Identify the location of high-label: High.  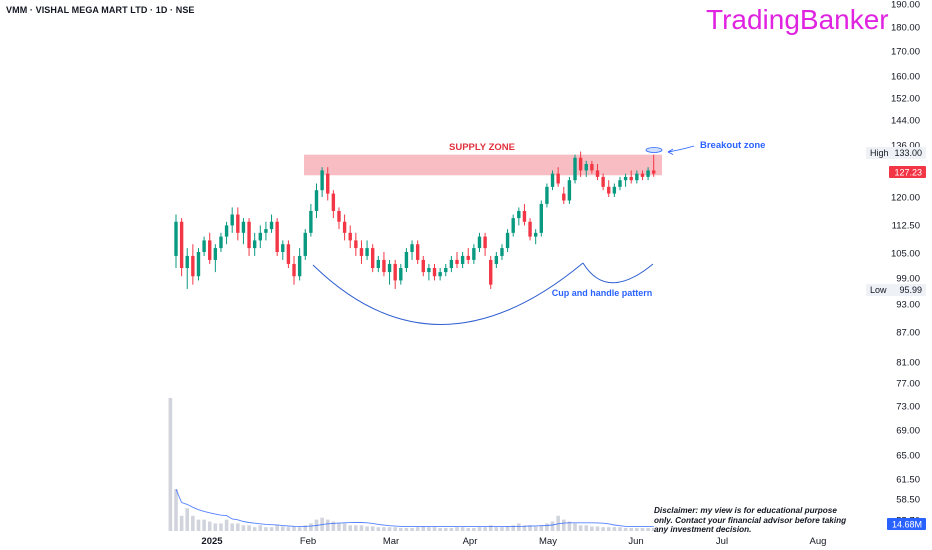
(879, 153).